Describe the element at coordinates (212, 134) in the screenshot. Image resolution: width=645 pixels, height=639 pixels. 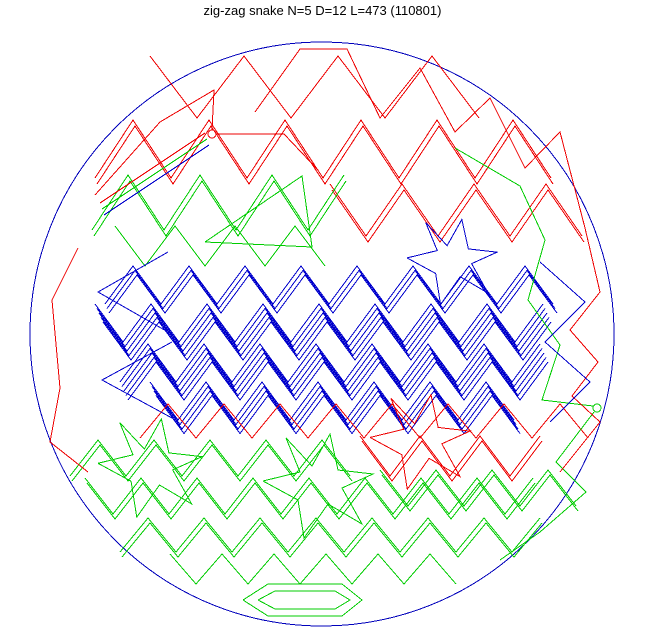
I see `start-marker` at that location.